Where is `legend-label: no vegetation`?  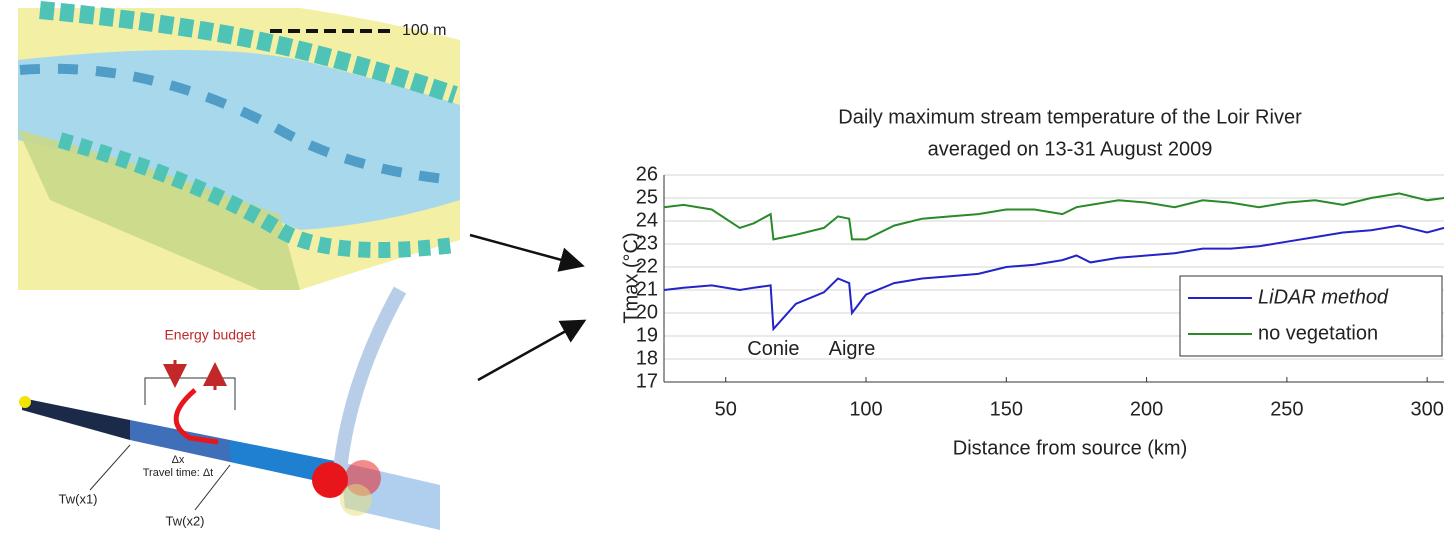
legend-label: no vegetation is located at coordinates (1318, 333).